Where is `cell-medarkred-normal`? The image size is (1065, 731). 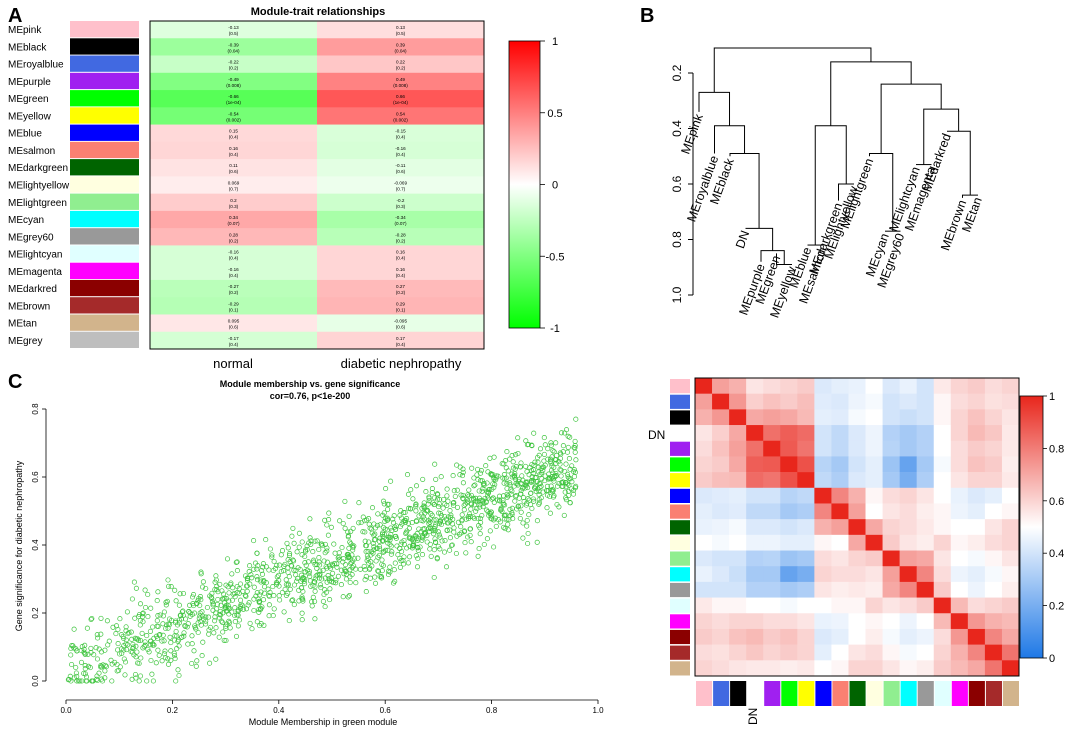 cell-medarkred-normal is located at coordinates (233, 288).